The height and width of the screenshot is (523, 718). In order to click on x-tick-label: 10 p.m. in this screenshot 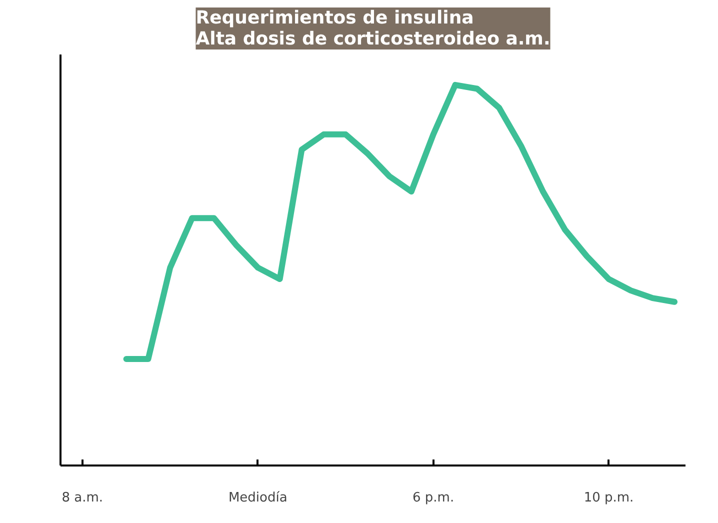, I will do `click(609, 498)`.